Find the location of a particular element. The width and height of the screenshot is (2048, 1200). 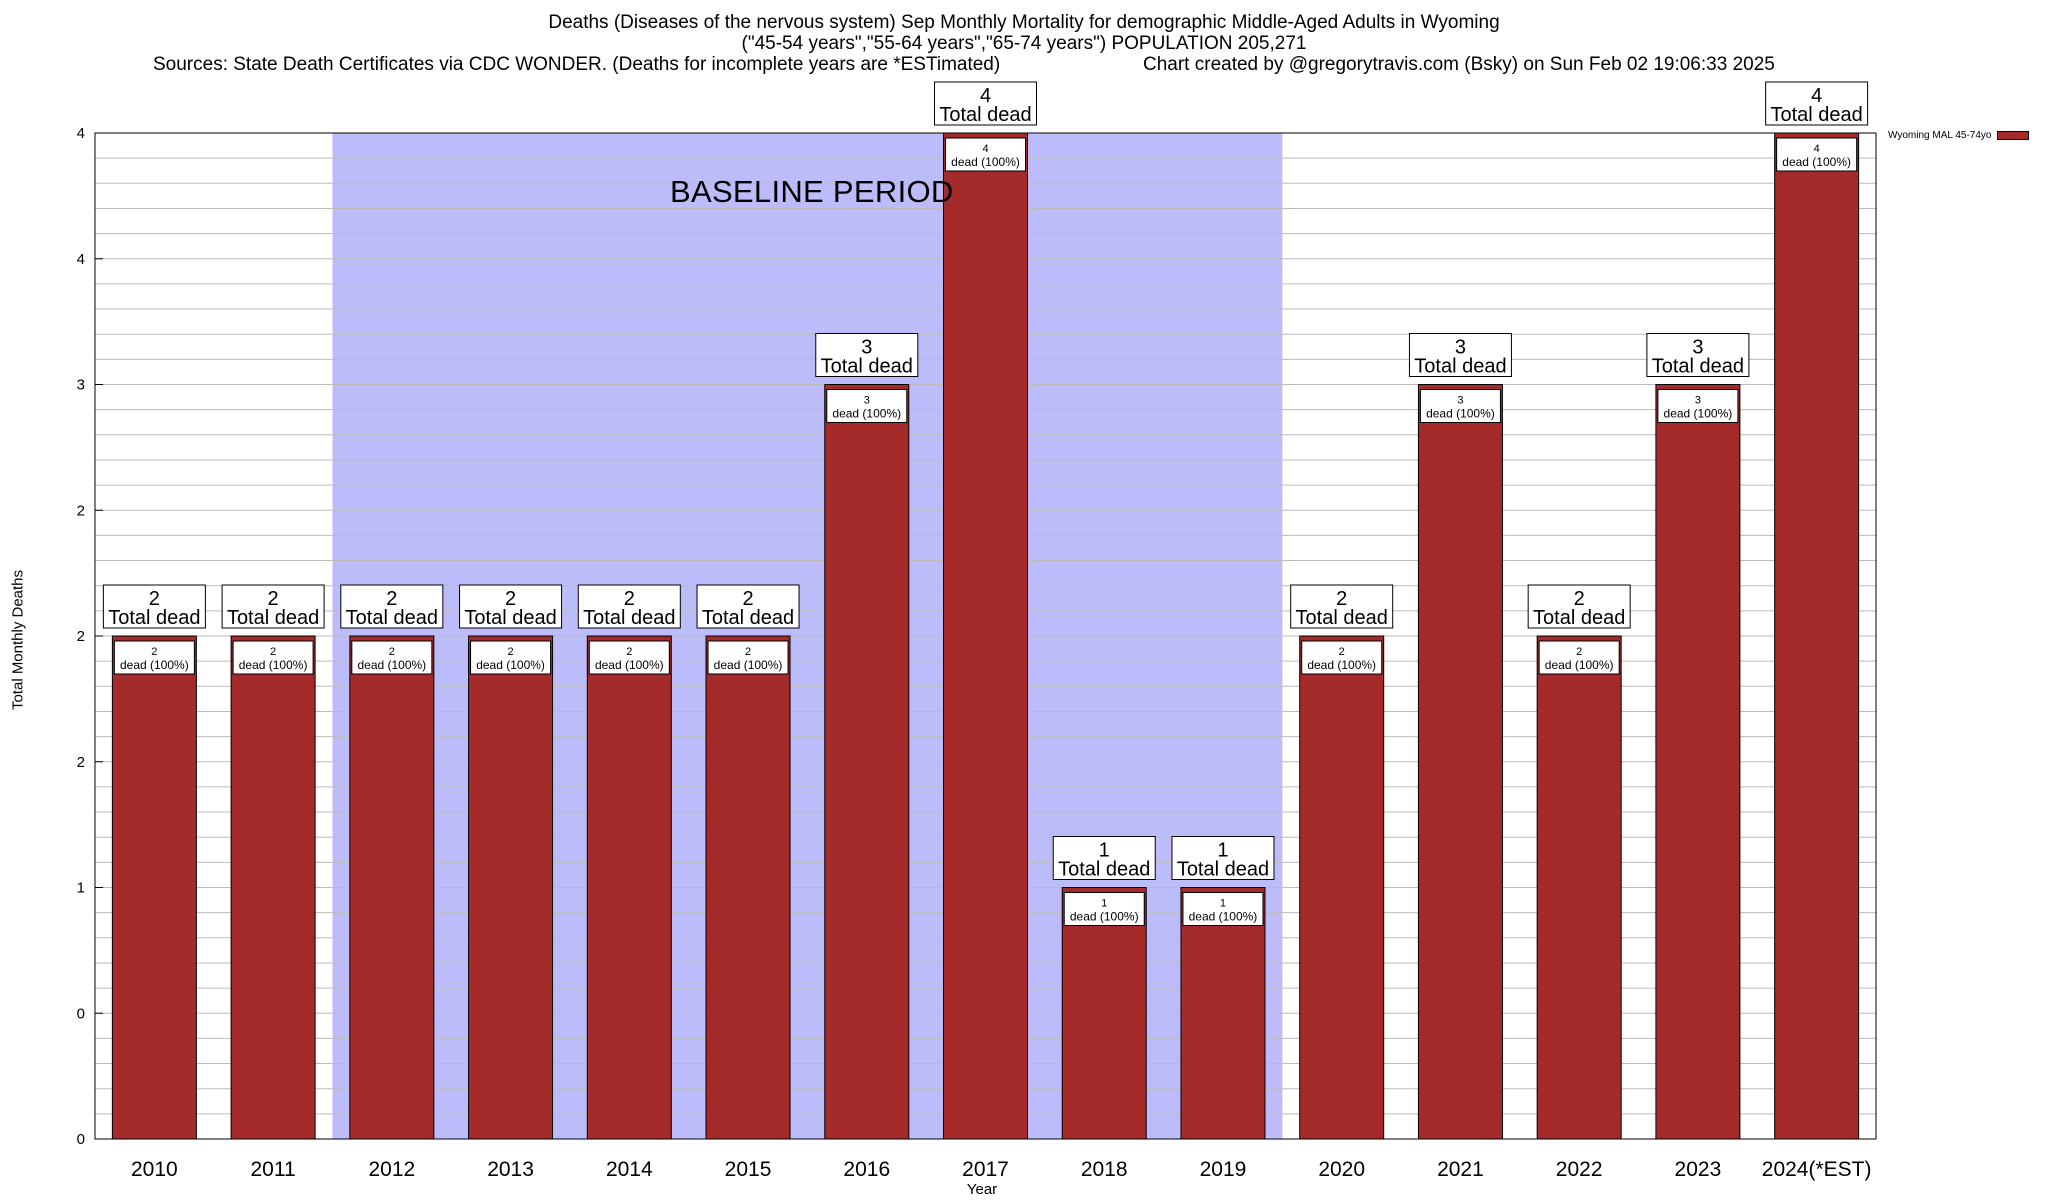

x-tick-label: 2019 is located at coordinates (1223, 1169).